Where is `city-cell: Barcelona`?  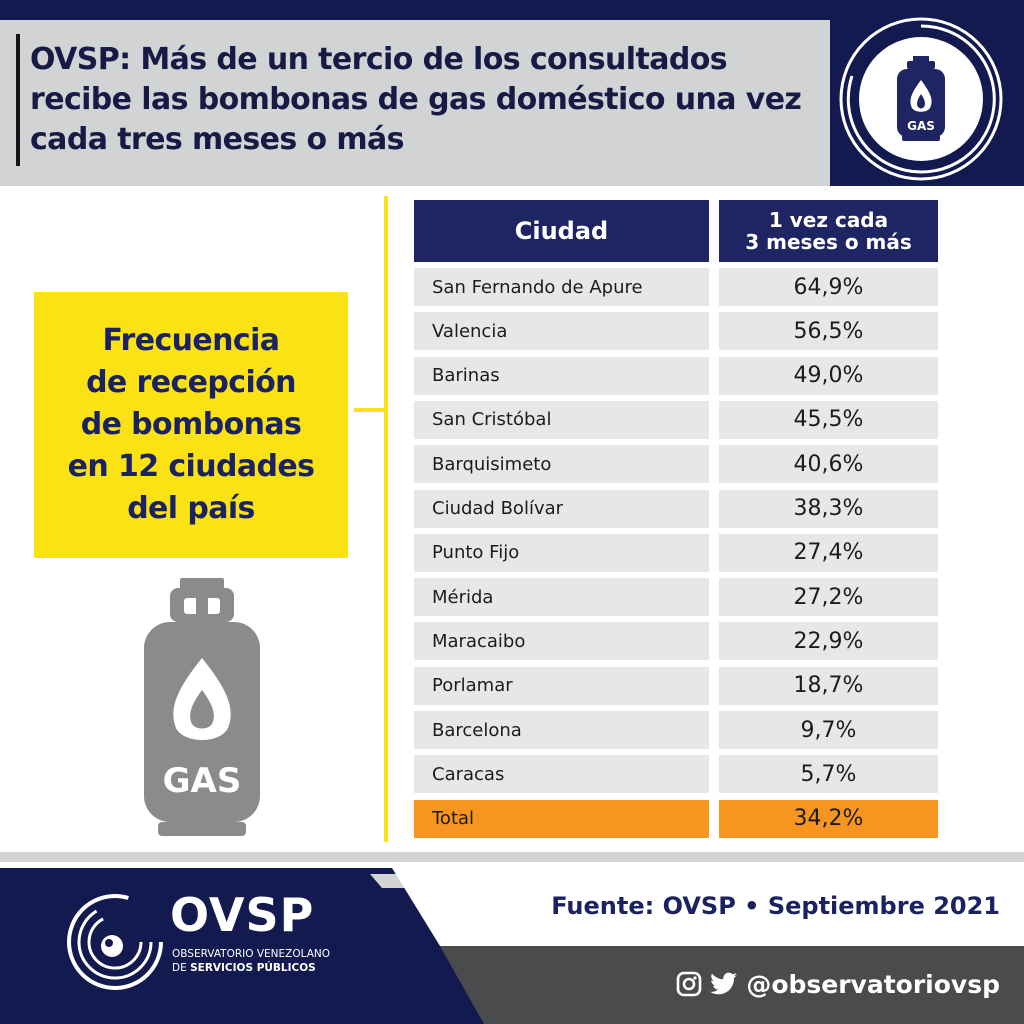 city-cell: Barcelona is located at coordinates (561, 730).